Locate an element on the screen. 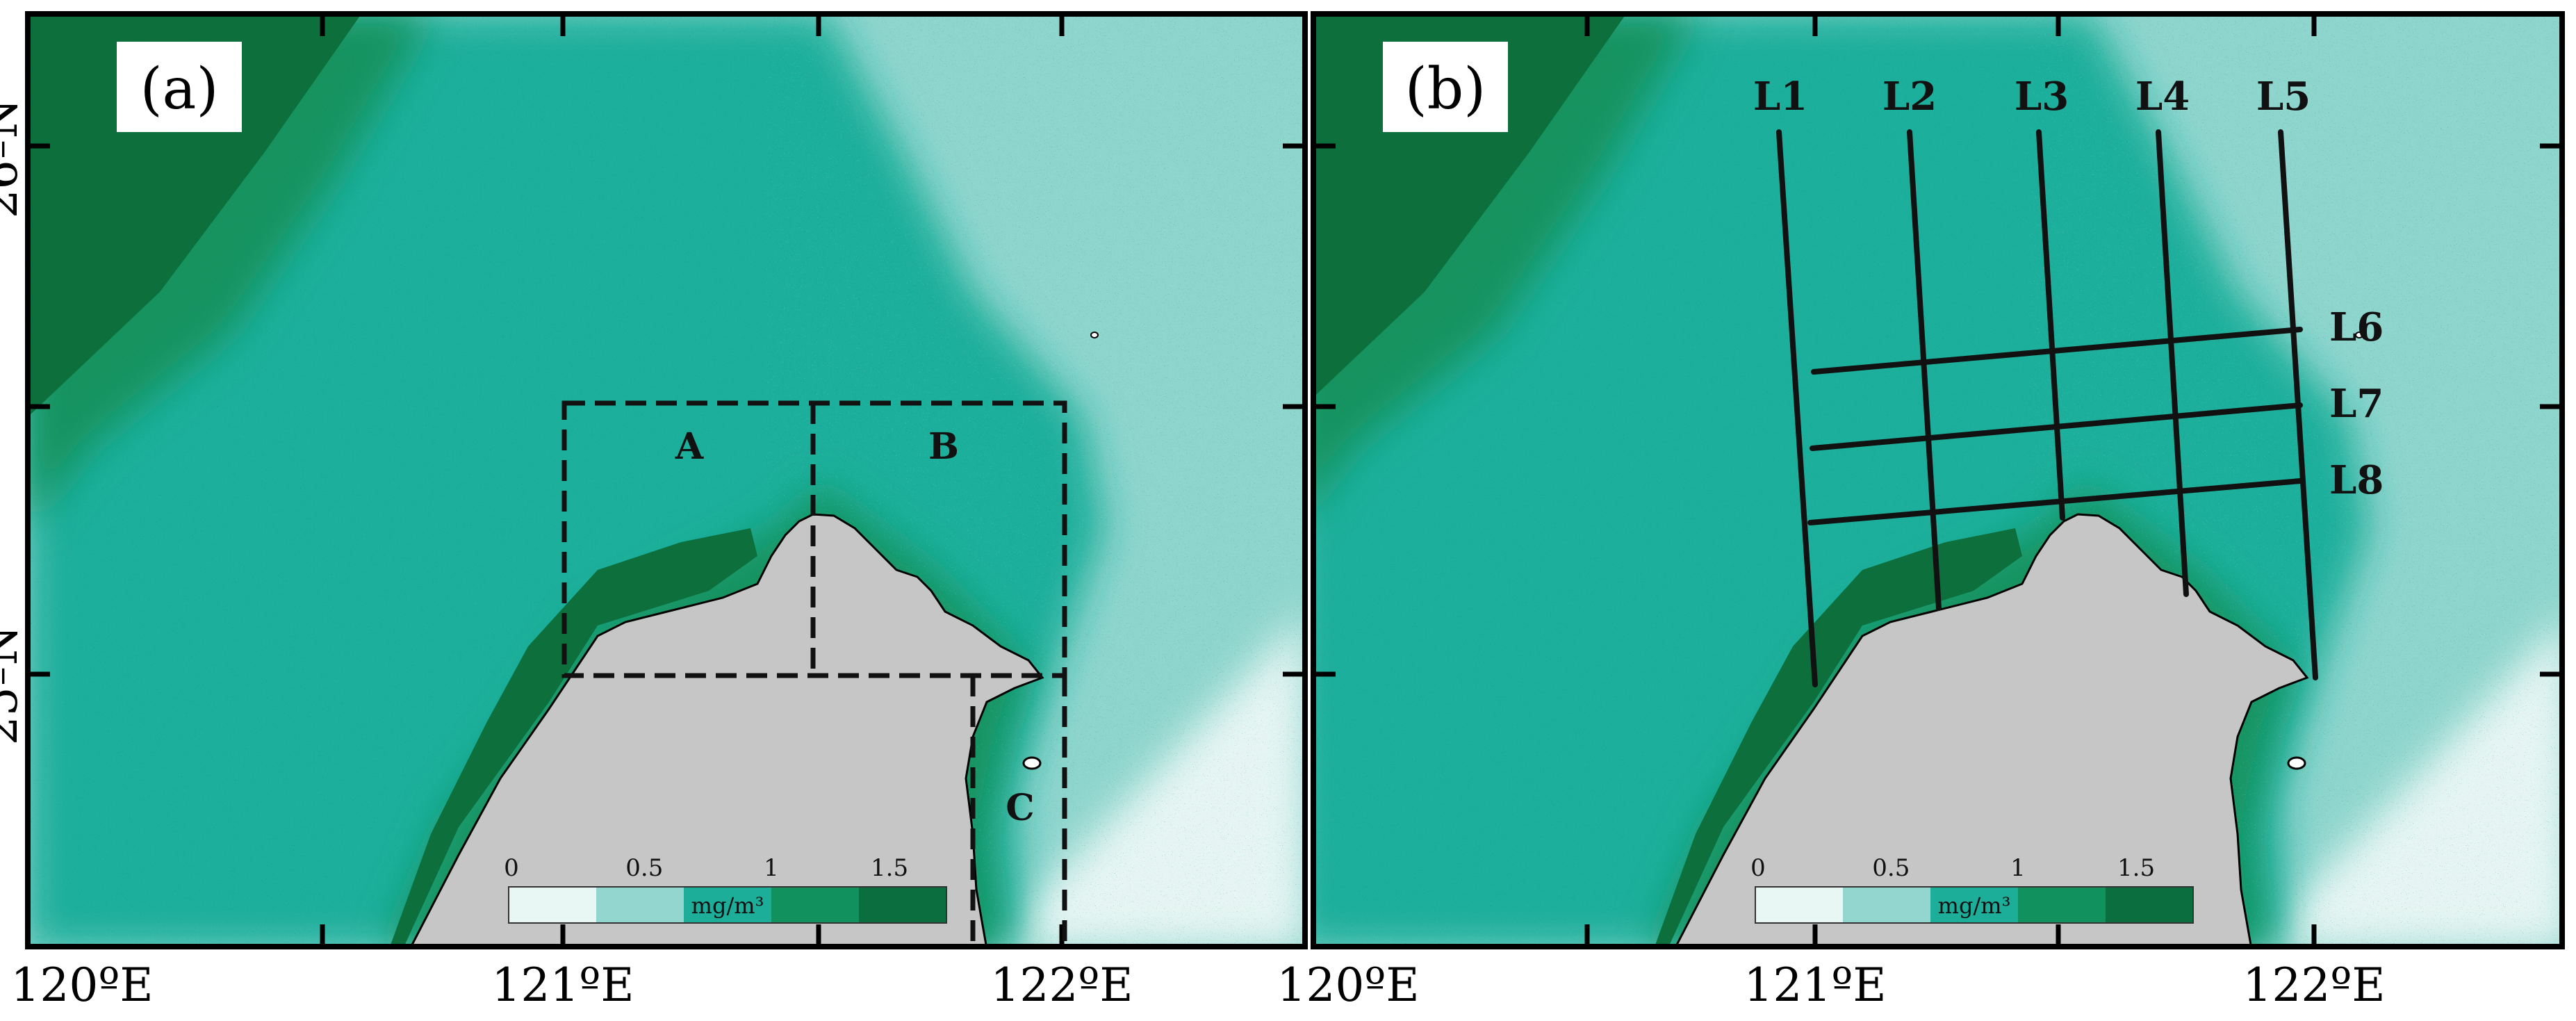 The image size is (2576, 1021). transect-l8 is located at coordinates (2055, 502).